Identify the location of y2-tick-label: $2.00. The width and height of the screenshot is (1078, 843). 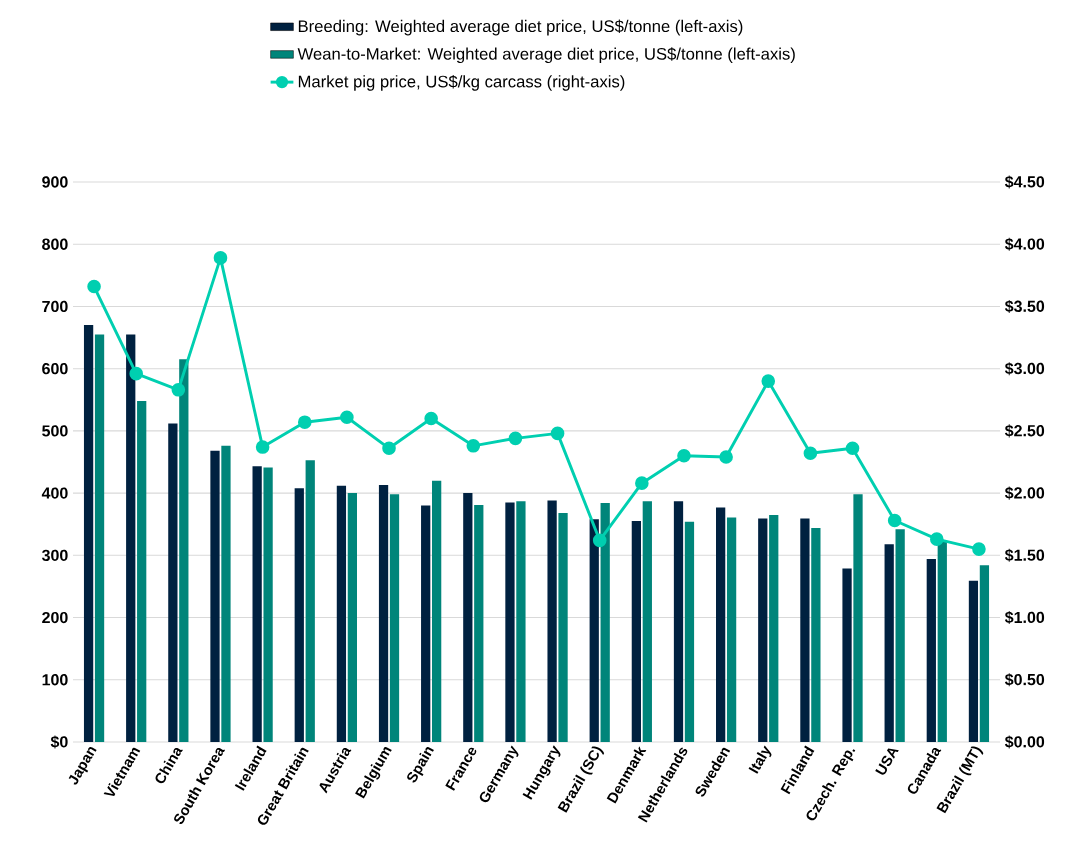
(1024, 493).